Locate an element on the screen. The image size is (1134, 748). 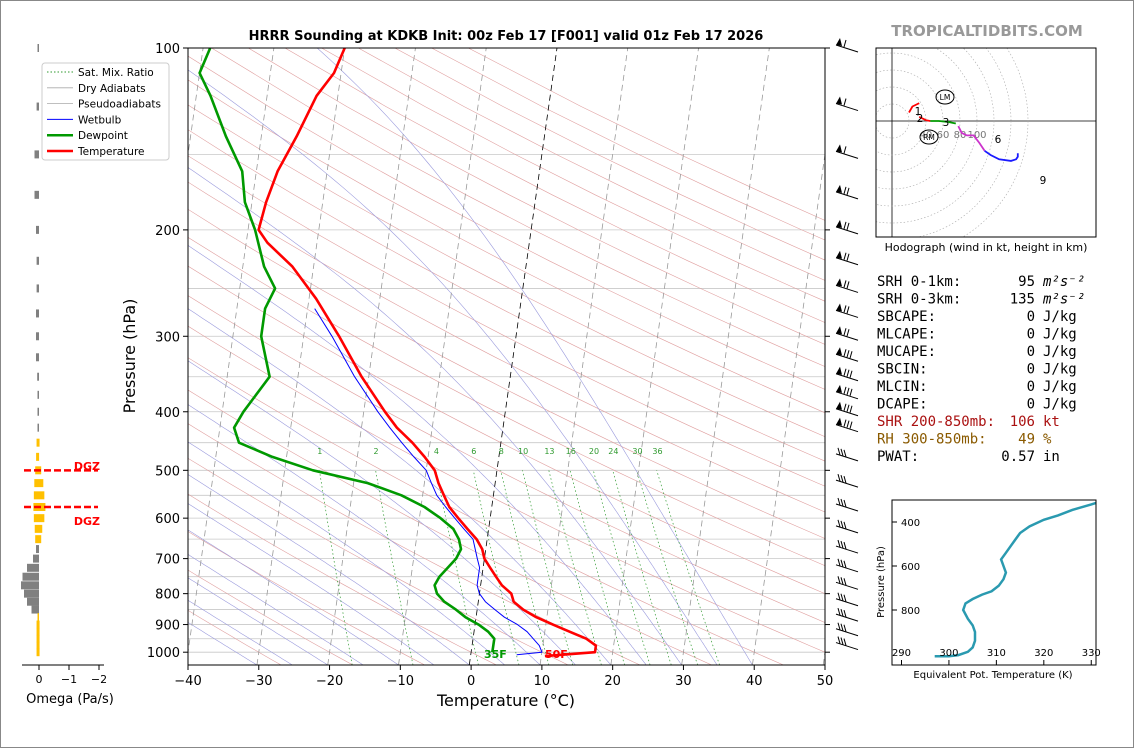
thetae-ticks: 290 300 310 320 330 400 600 800 is located at coordinates (996, 591).